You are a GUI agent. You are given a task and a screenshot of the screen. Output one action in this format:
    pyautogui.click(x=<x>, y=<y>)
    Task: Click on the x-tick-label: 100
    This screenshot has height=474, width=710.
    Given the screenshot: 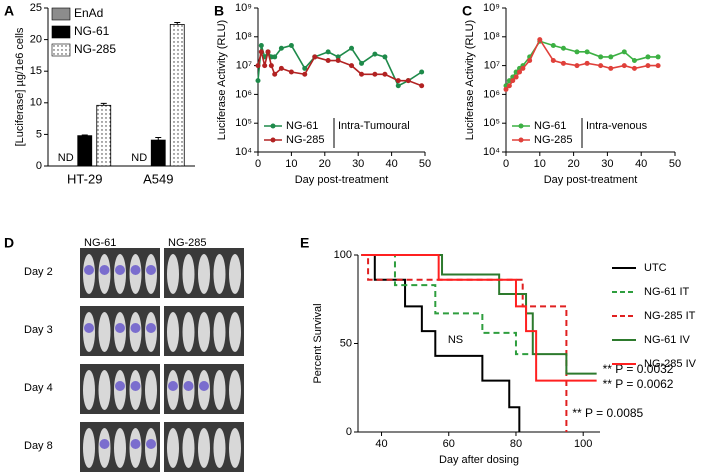 What is the action you would take?
    pyautogui.click(x=583, y=444)
    